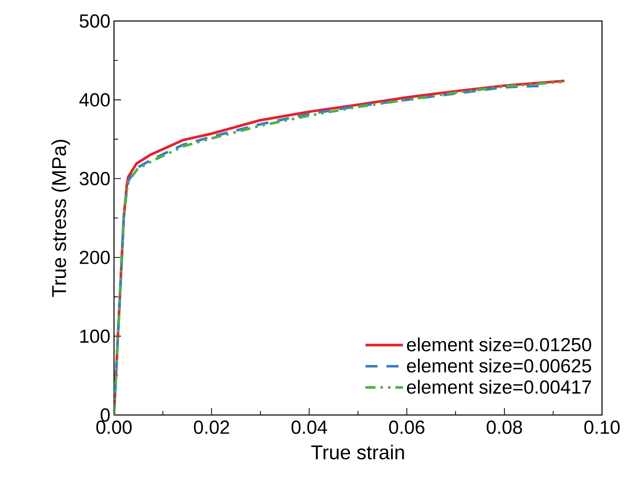  Describe the element at coordinates (95, 257) in the screenshot. I see `y-tick-label: 200` at that location.